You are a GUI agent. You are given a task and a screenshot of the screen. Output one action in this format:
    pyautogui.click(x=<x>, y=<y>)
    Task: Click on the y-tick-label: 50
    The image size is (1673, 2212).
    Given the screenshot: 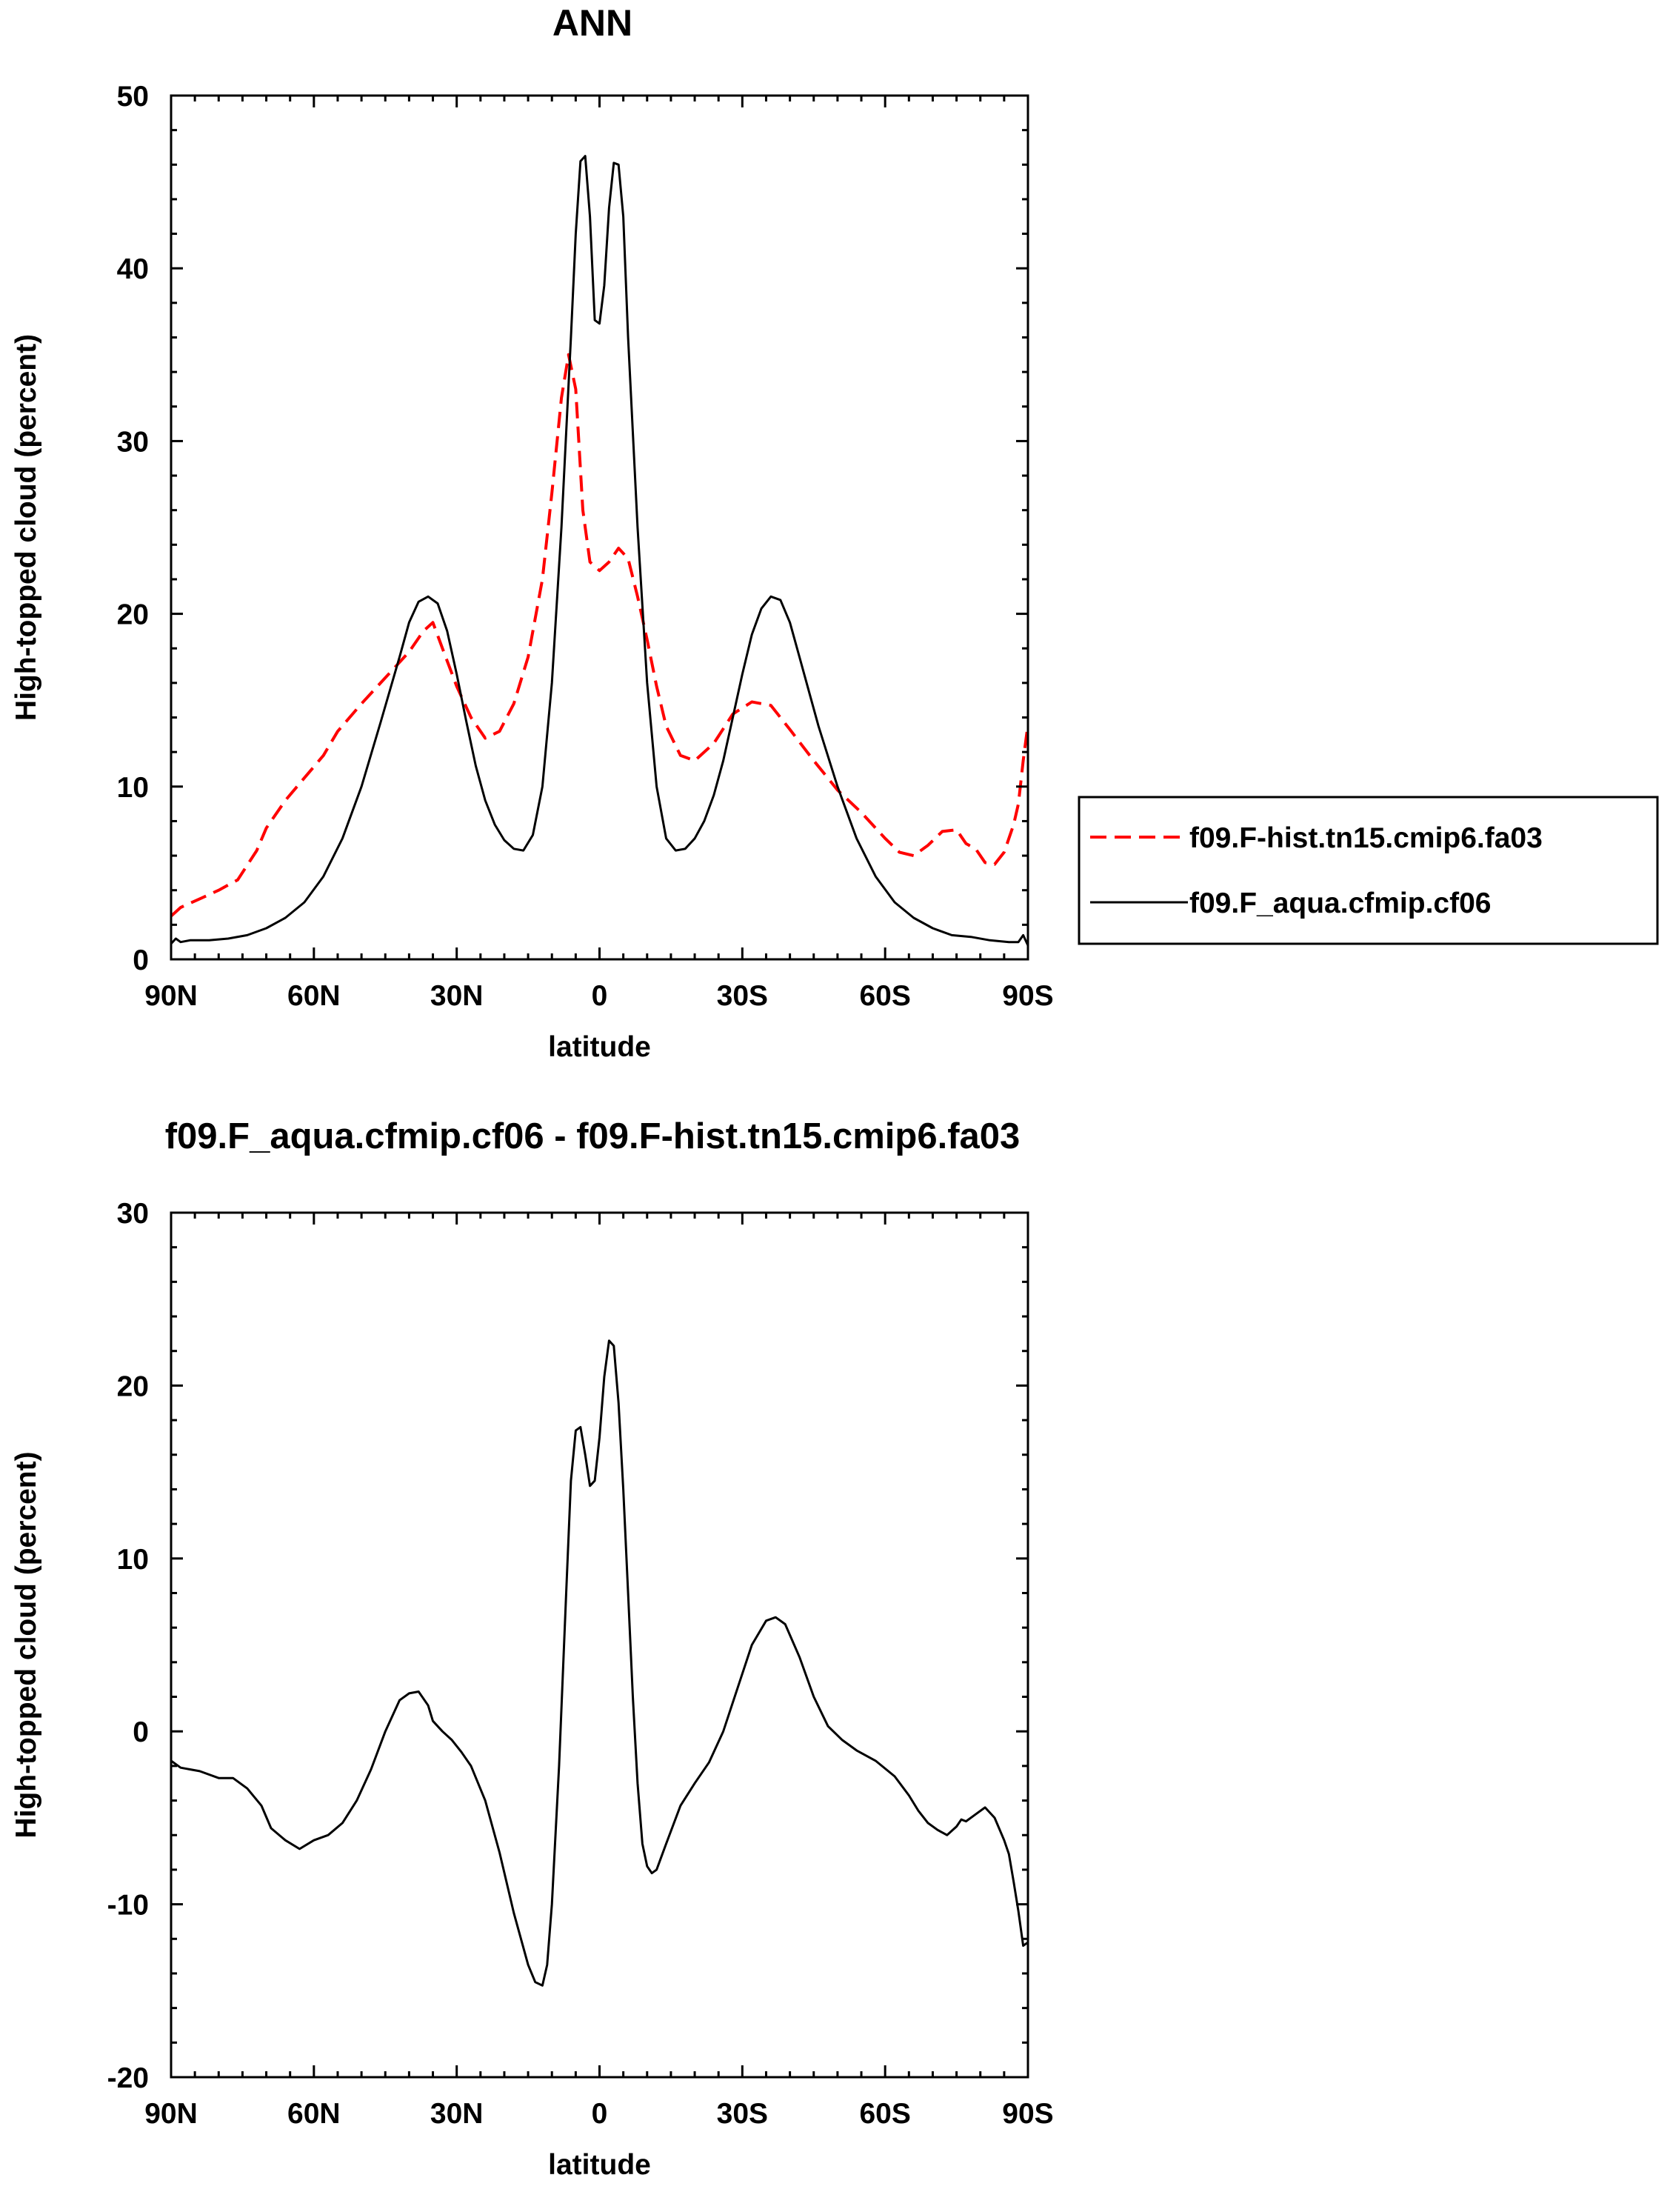 What is the action you would take?
    pyautogui.click(x=133, y=97)
    